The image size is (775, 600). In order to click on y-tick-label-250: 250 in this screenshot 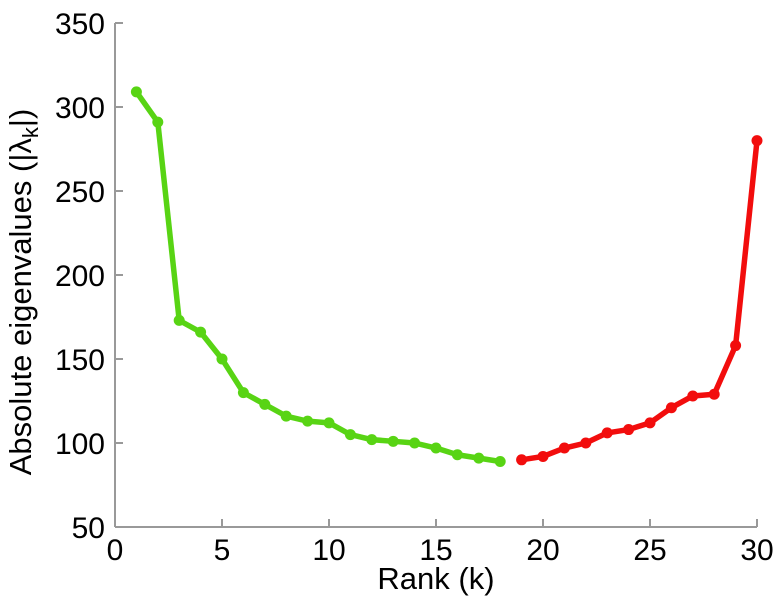, I will do `click(80, 192)`.